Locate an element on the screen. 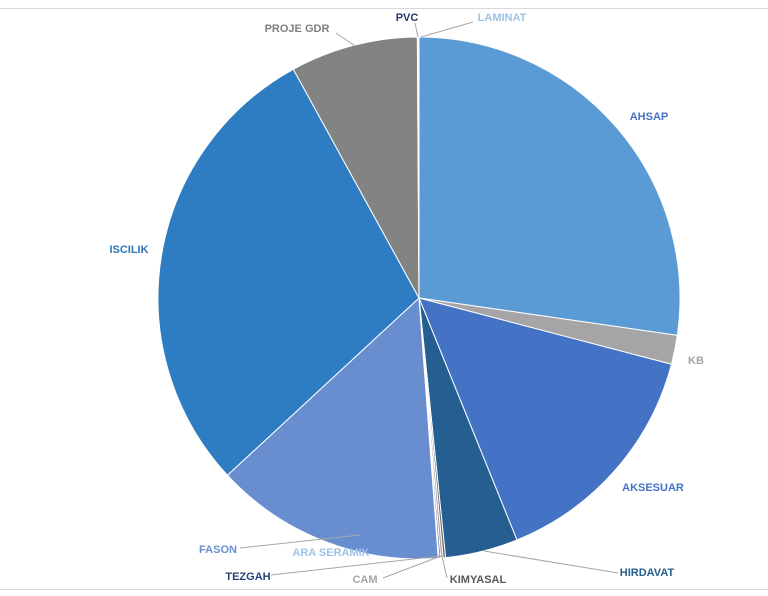 The width and height of the screenshot is (768, 596). pie-slice-aksesuar is located at coordinates (545, 419).